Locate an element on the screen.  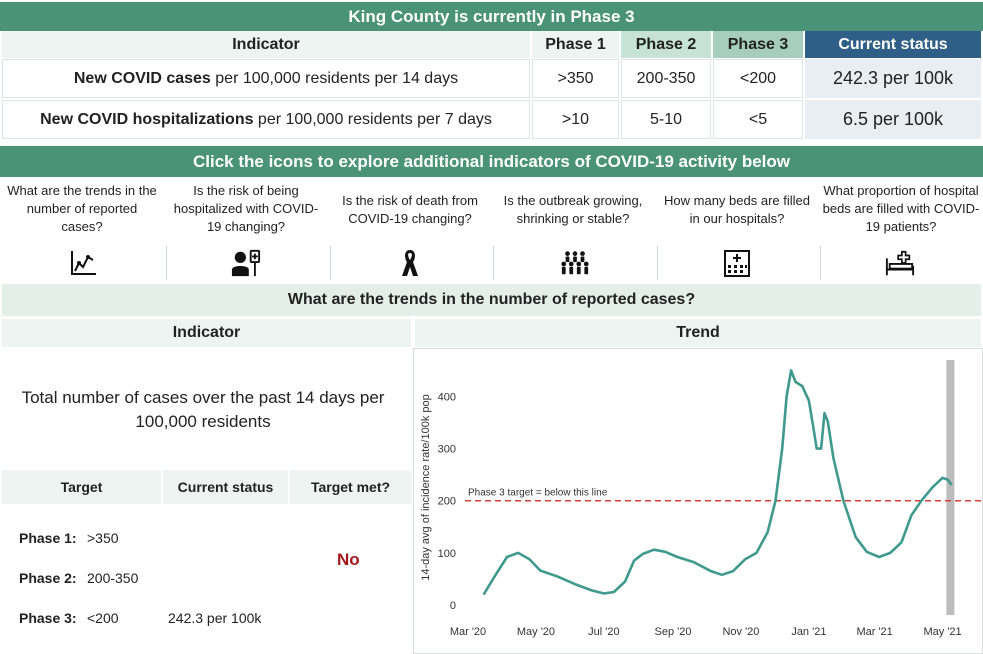
ribbon-icon is located at coordinates (410, 263).